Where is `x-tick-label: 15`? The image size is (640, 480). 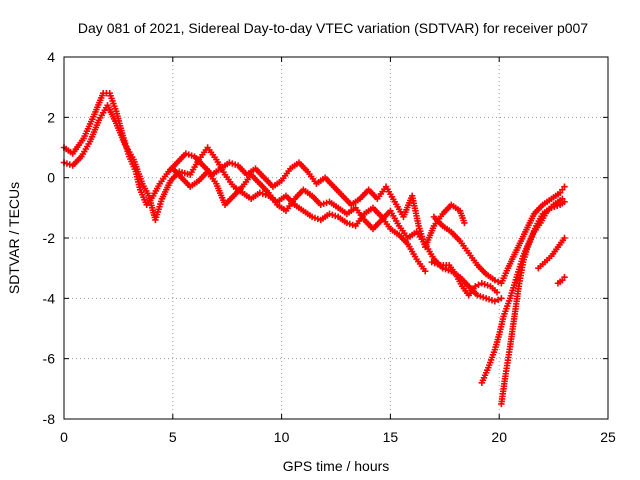 x-tick-label: 15 is located at coordinates (391, 437).